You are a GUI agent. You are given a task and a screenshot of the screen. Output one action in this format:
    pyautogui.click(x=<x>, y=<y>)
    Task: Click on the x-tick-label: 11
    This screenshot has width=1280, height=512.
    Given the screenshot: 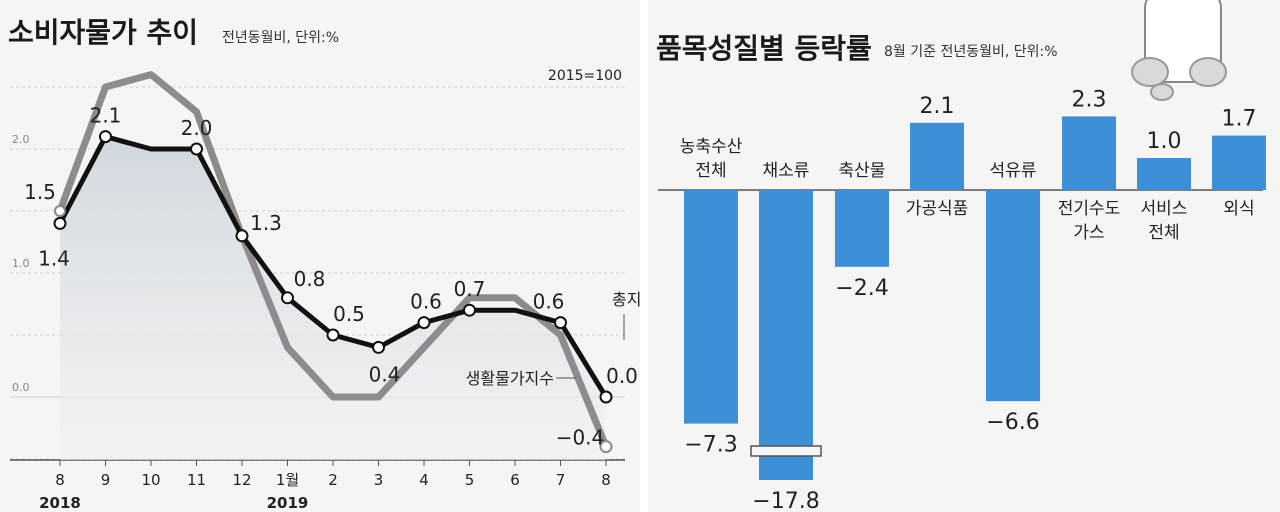 What is the action you would take?
    pyautogui.click(x=196, y=480)
    